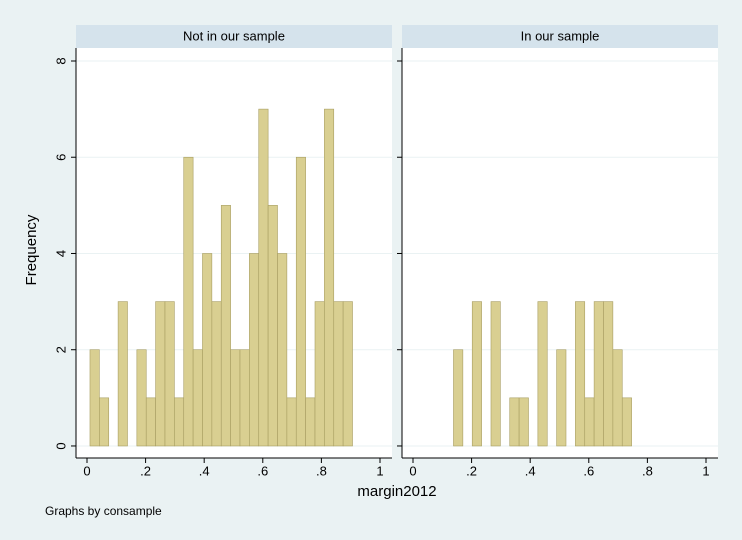 This screenshot has width=742, height=540. Describe the element at coordinates (60, 445) in the screenshot. I see `y-tick-label: 0` at that location.